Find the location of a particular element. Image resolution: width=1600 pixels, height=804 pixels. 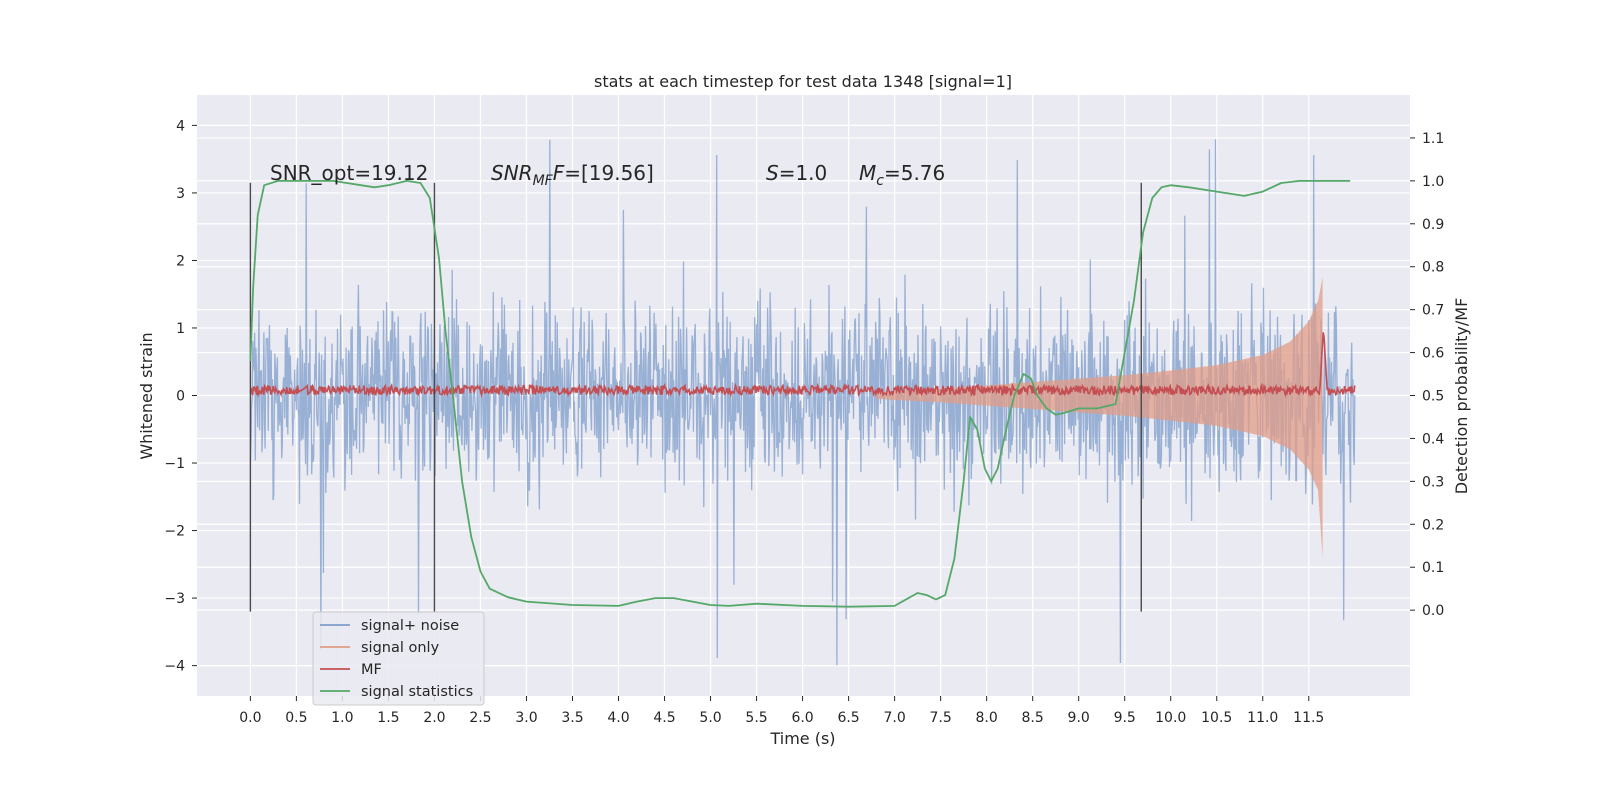

legend-label-signal: signal only is located at coordinates (400, 648).